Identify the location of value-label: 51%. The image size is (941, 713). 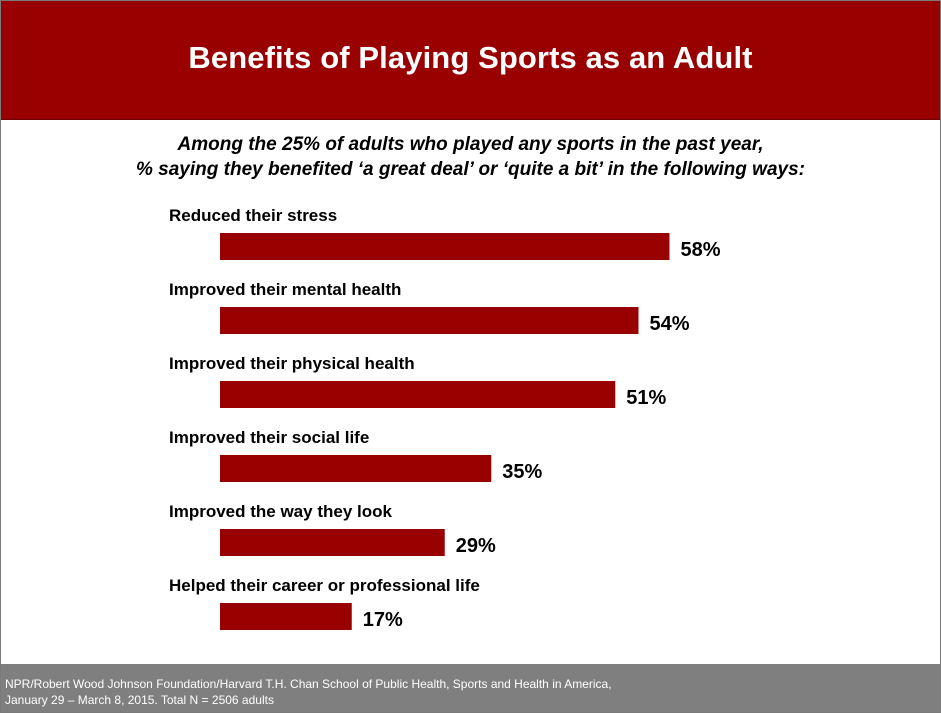
(646, 398).